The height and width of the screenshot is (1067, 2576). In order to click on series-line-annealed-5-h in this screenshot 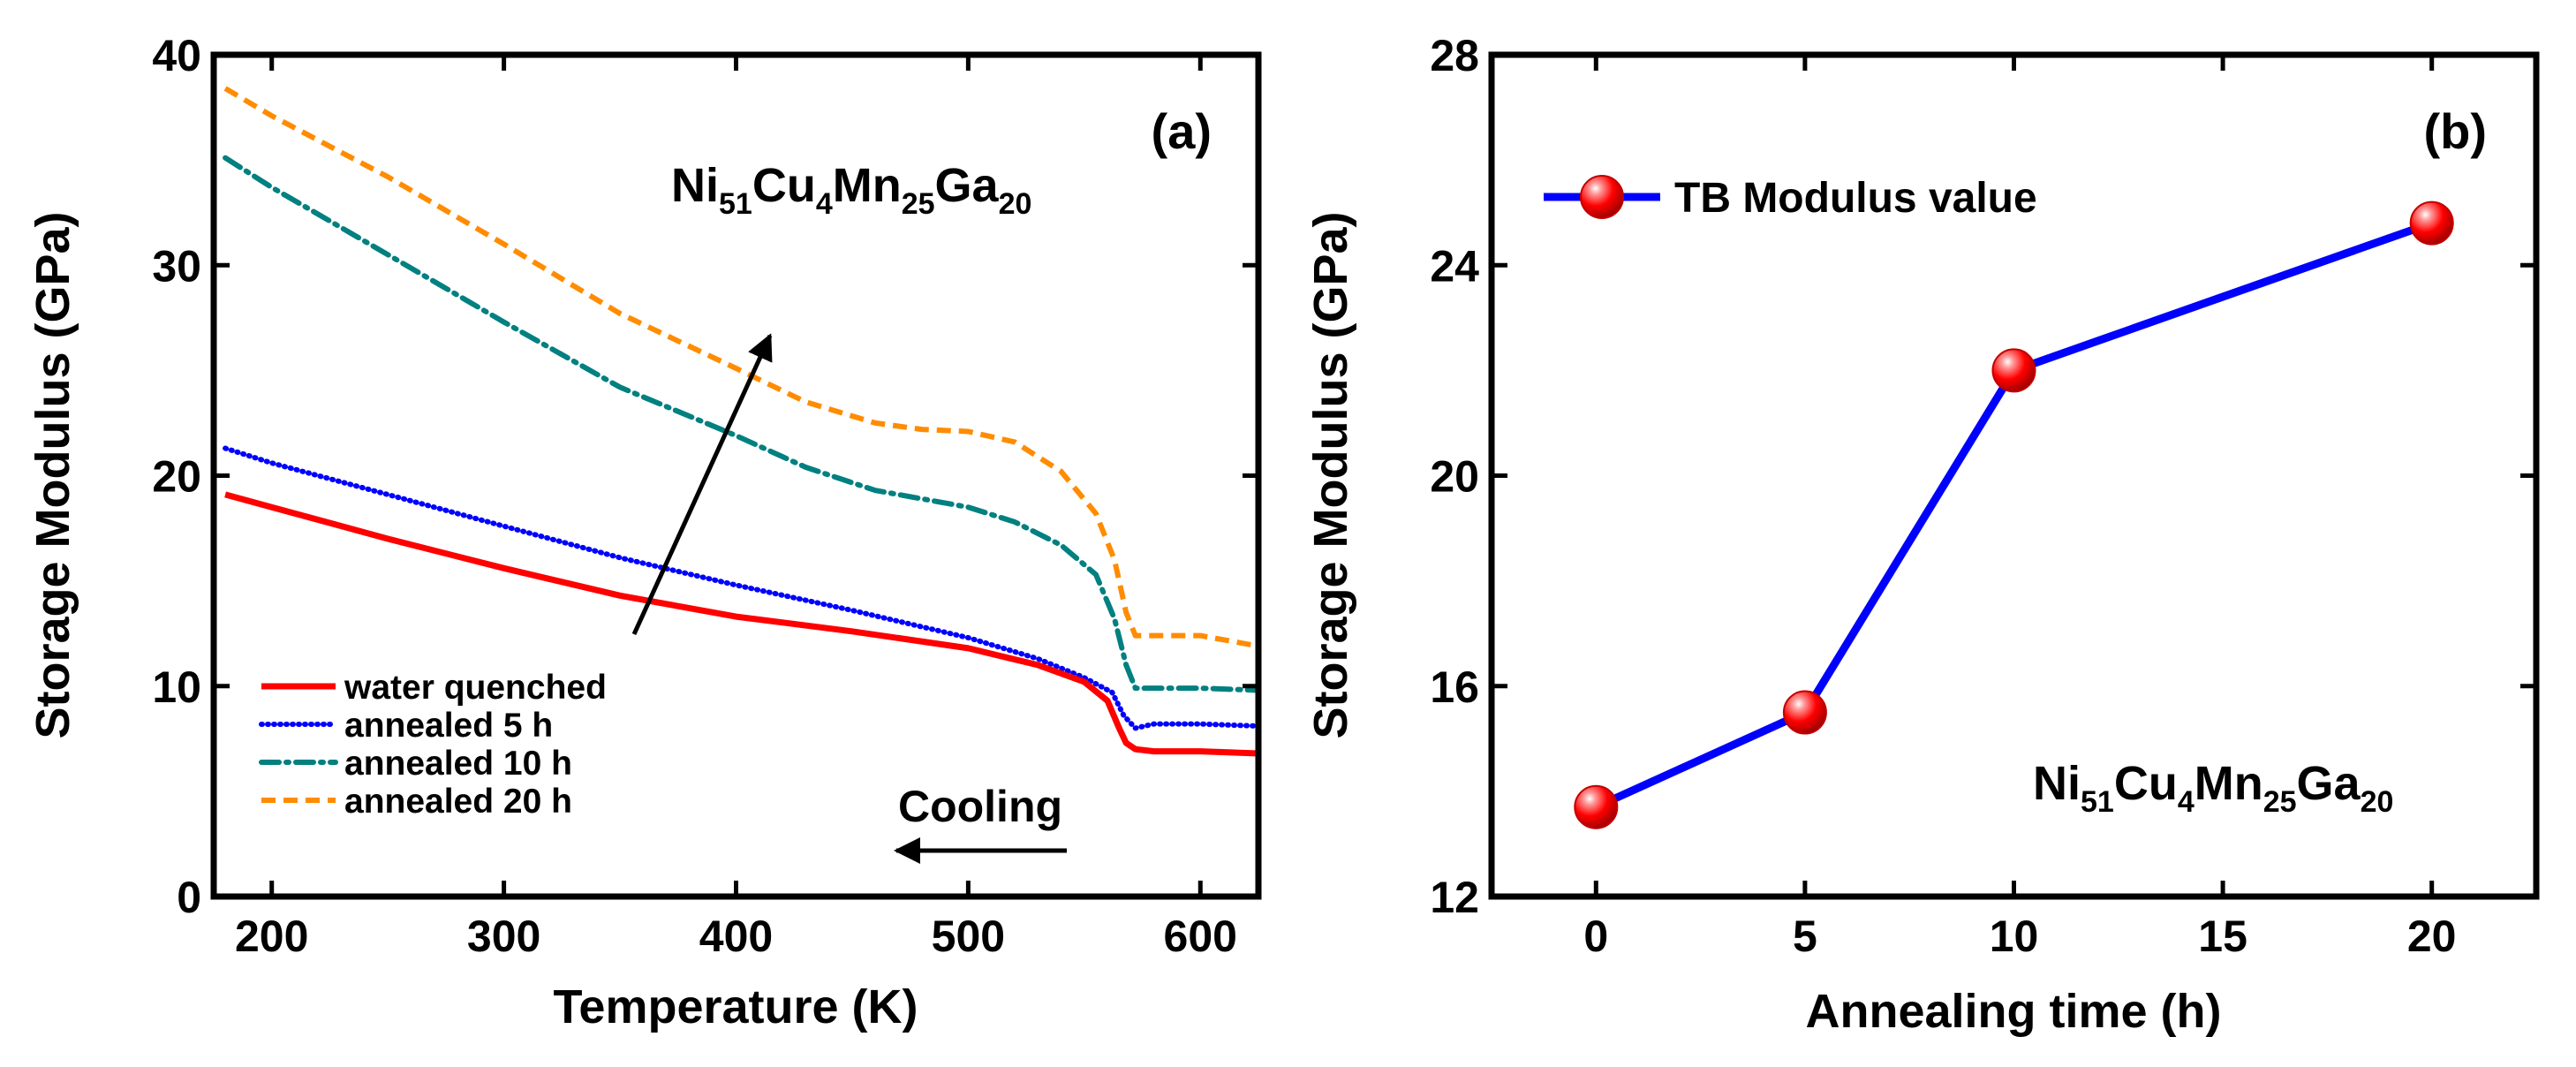, I will do `click(742, 588)`.